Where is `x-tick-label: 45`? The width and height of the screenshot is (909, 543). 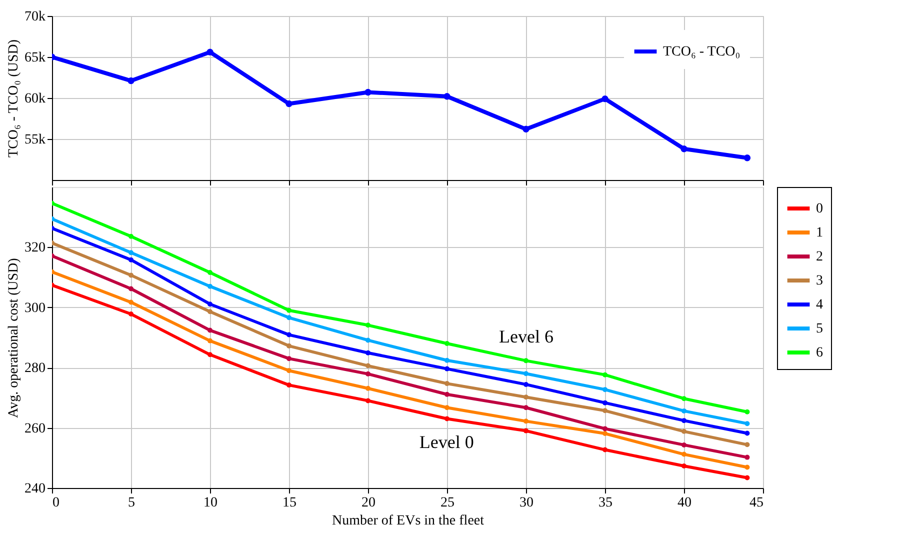 x-tick-label: 45 is located at coordinates (757, 503).